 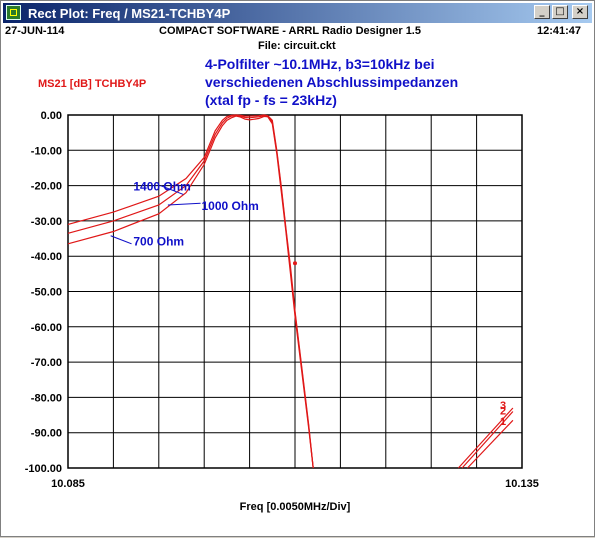 I want to click on close-button: ×, so click(x=580, y=12).